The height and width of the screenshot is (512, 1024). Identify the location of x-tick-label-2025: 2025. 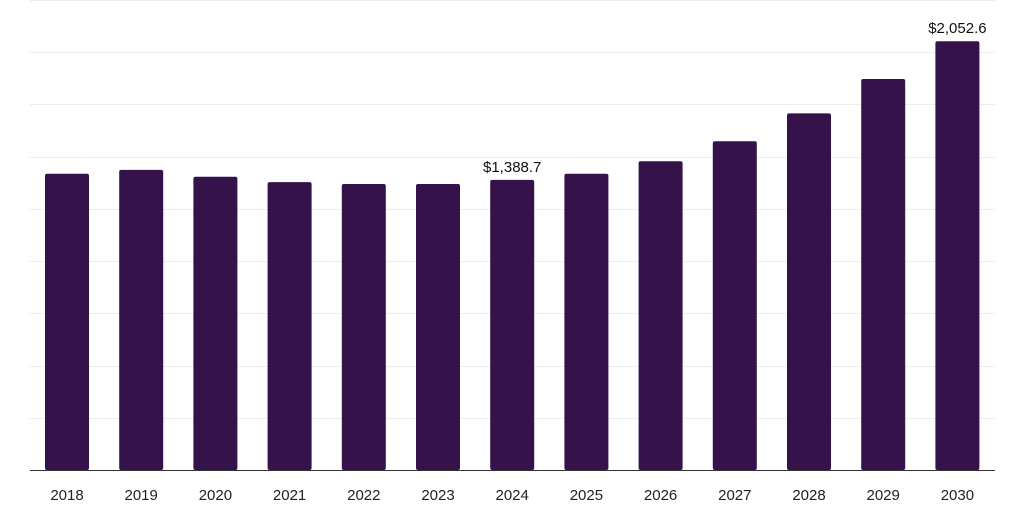
(586, 495).